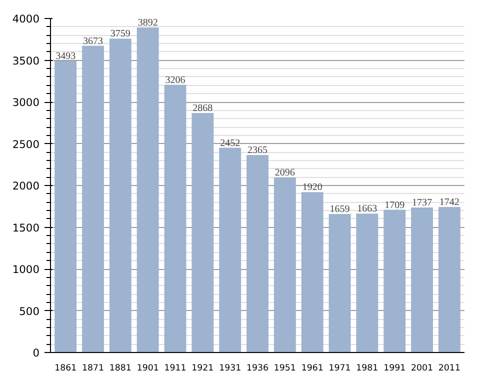 The image size is (488, 373). What do you see at coordinates (65, 368) in the screenshot?
I see `x-tick-label: 1861` at bounding box center [65, 368].